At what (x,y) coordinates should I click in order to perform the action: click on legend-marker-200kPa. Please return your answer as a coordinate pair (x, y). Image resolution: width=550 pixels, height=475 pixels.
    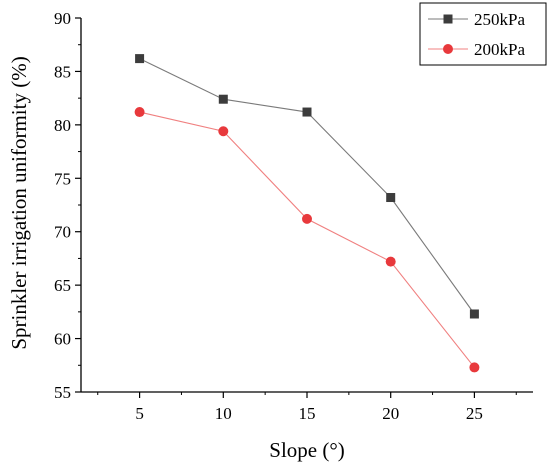
    Looking at the image, I should click on (448, 49).